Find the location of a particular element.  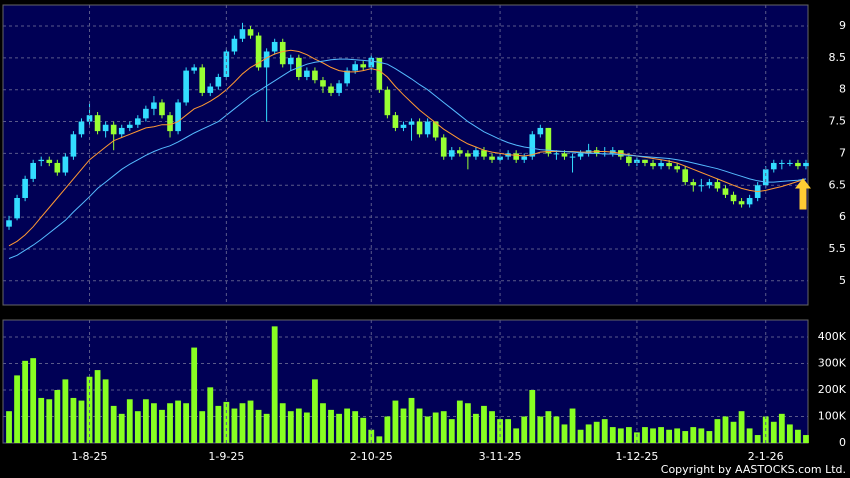

arrow-icon is located at coordinates (803, 194).